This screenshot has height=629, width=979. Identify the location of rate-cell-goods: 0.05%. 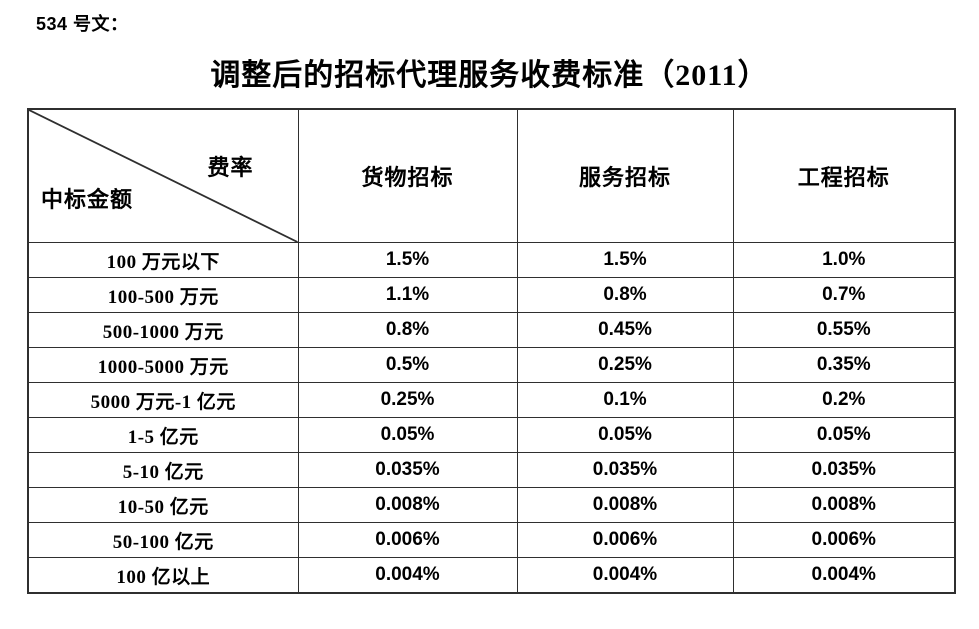
(407, 435).